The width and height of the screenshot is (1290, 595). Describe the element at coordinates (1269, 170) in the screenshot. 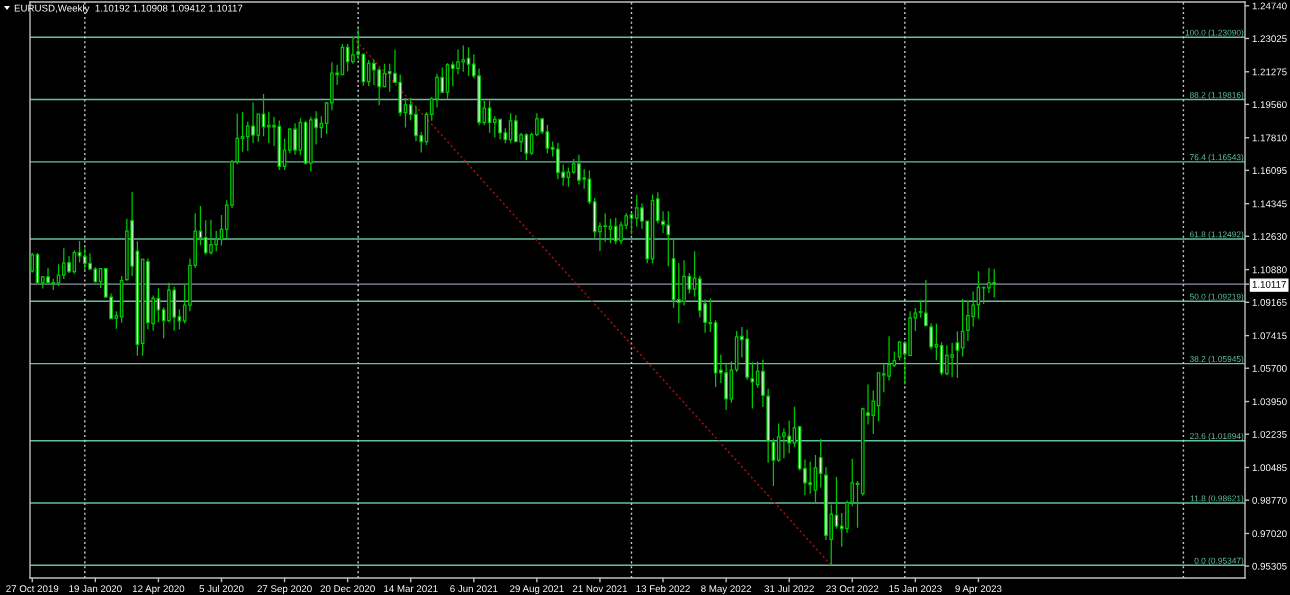

I see `y-tick-label: 1.16095` at that location.